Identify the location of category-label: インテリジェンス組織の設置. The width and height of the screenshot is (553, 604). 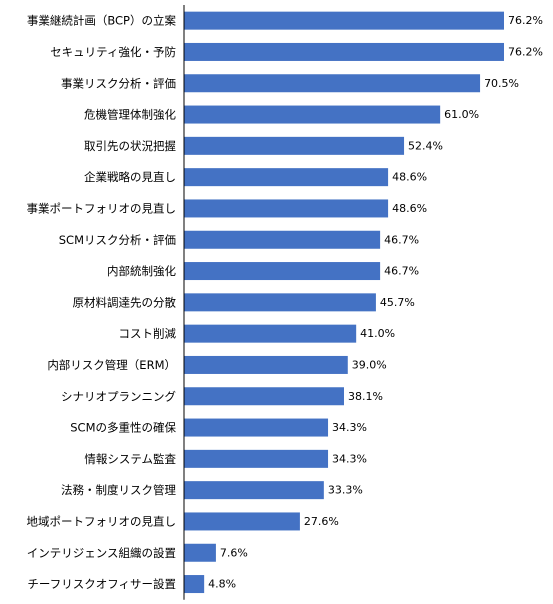
(101, 553).